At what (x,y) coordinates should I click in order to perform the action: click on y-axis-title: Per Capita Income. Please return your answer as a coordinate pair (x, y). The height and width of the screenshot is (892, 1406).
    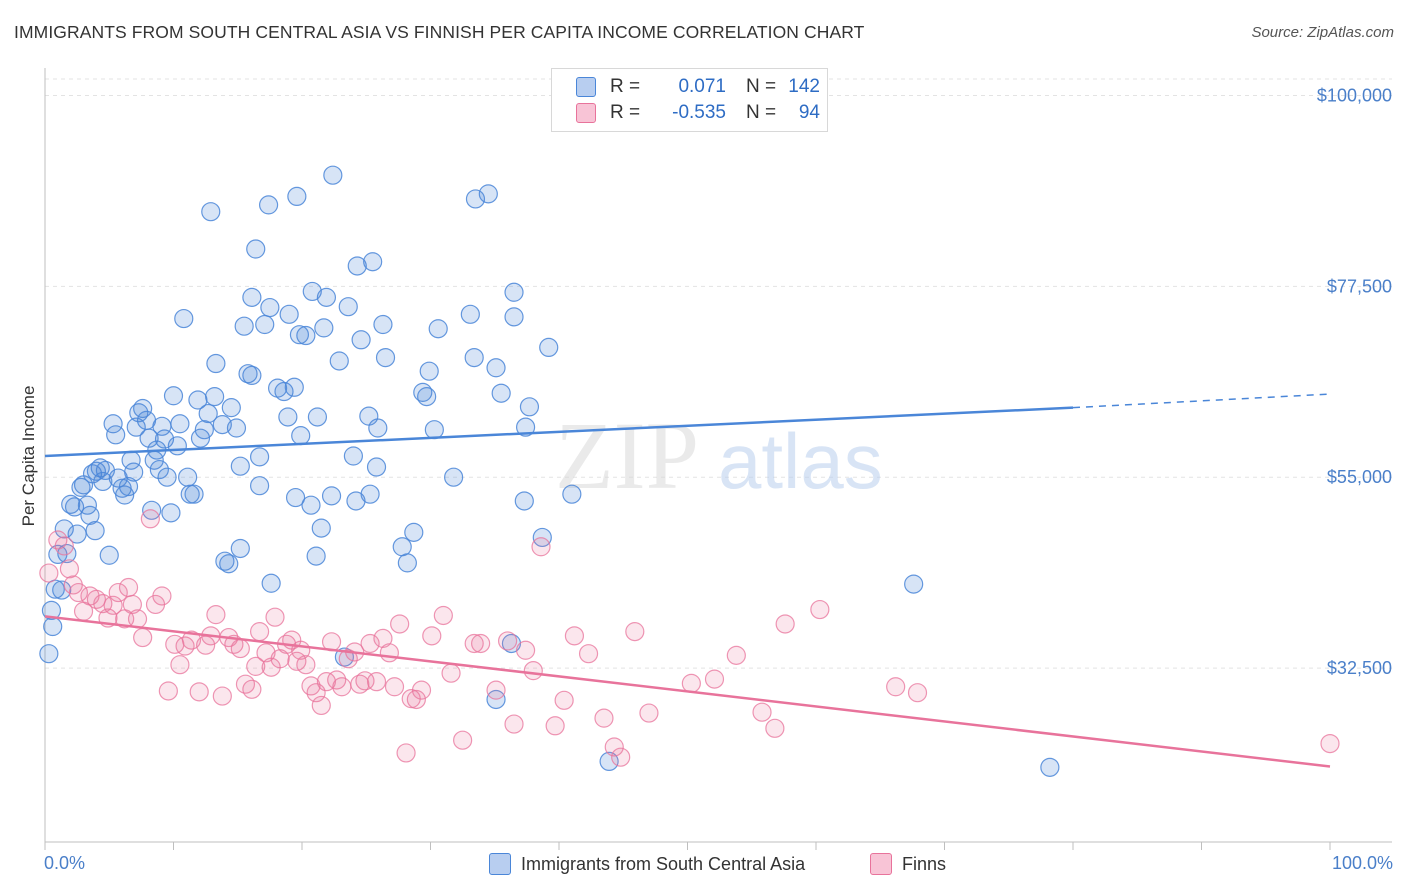
    Looking at the image, I should click on (28, 456).